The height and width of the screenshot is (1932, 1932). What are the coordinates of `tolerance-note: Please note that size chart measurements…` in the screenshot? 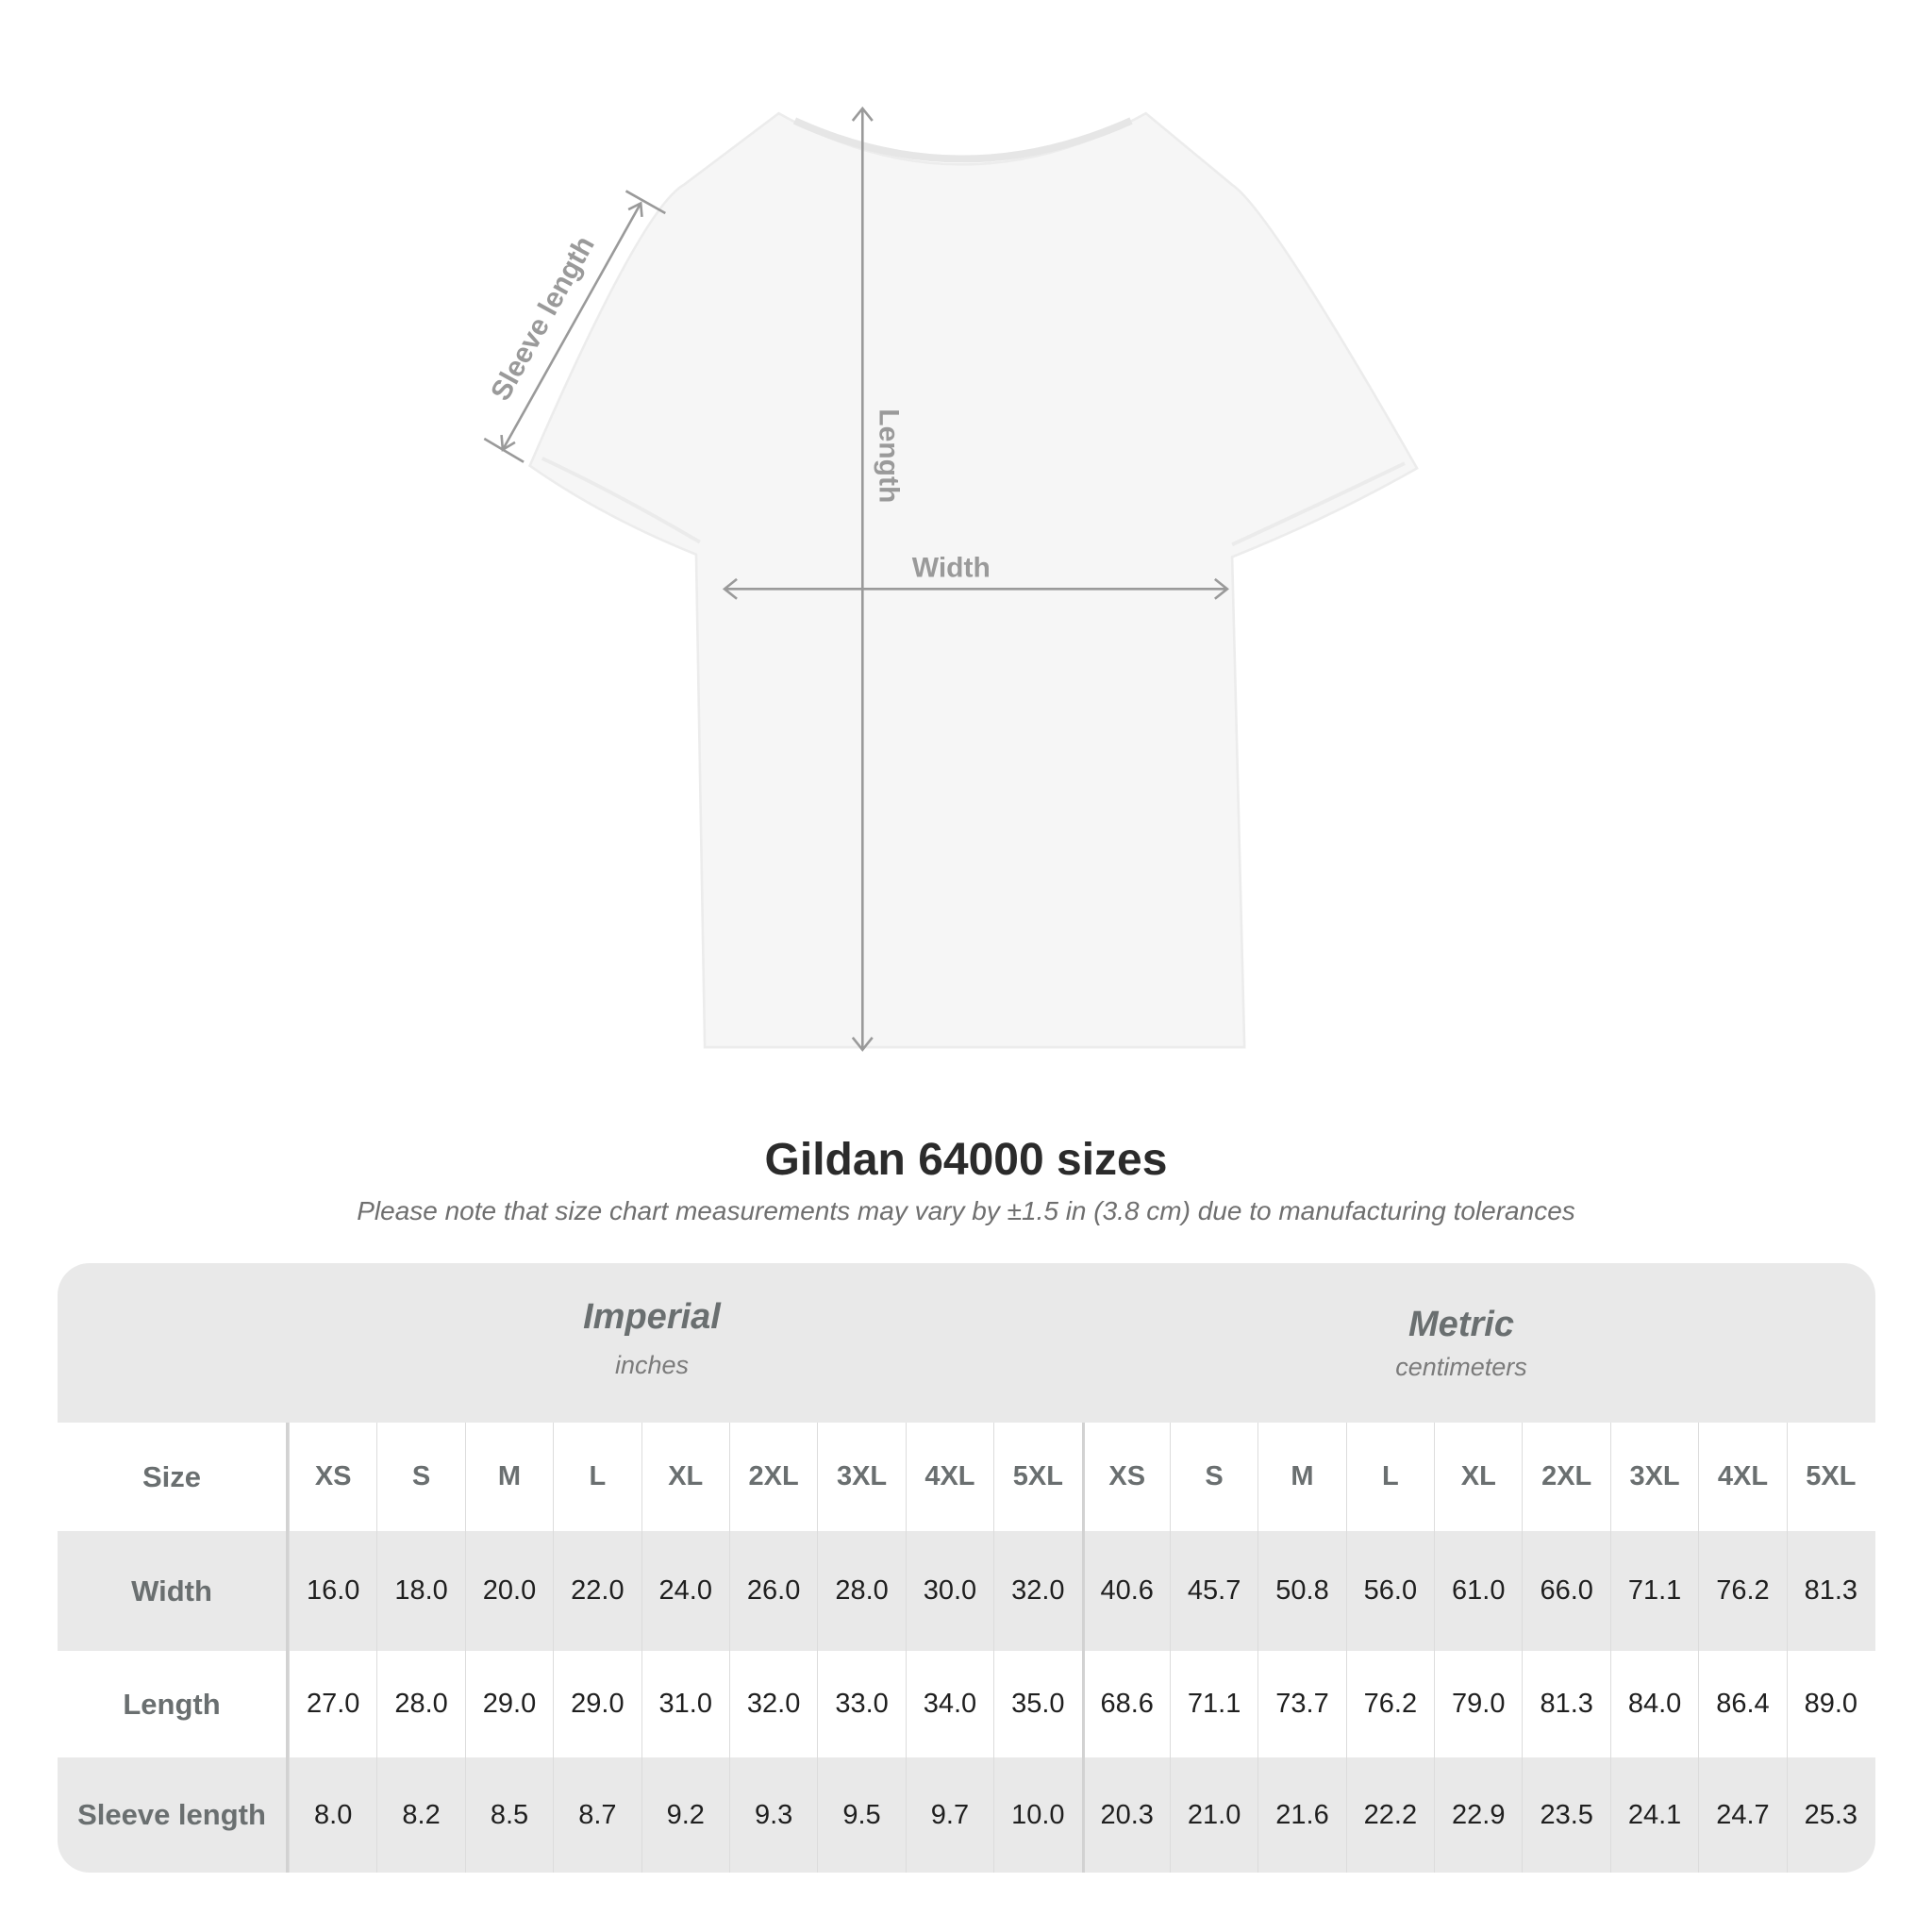 It's located at (966, 1211).